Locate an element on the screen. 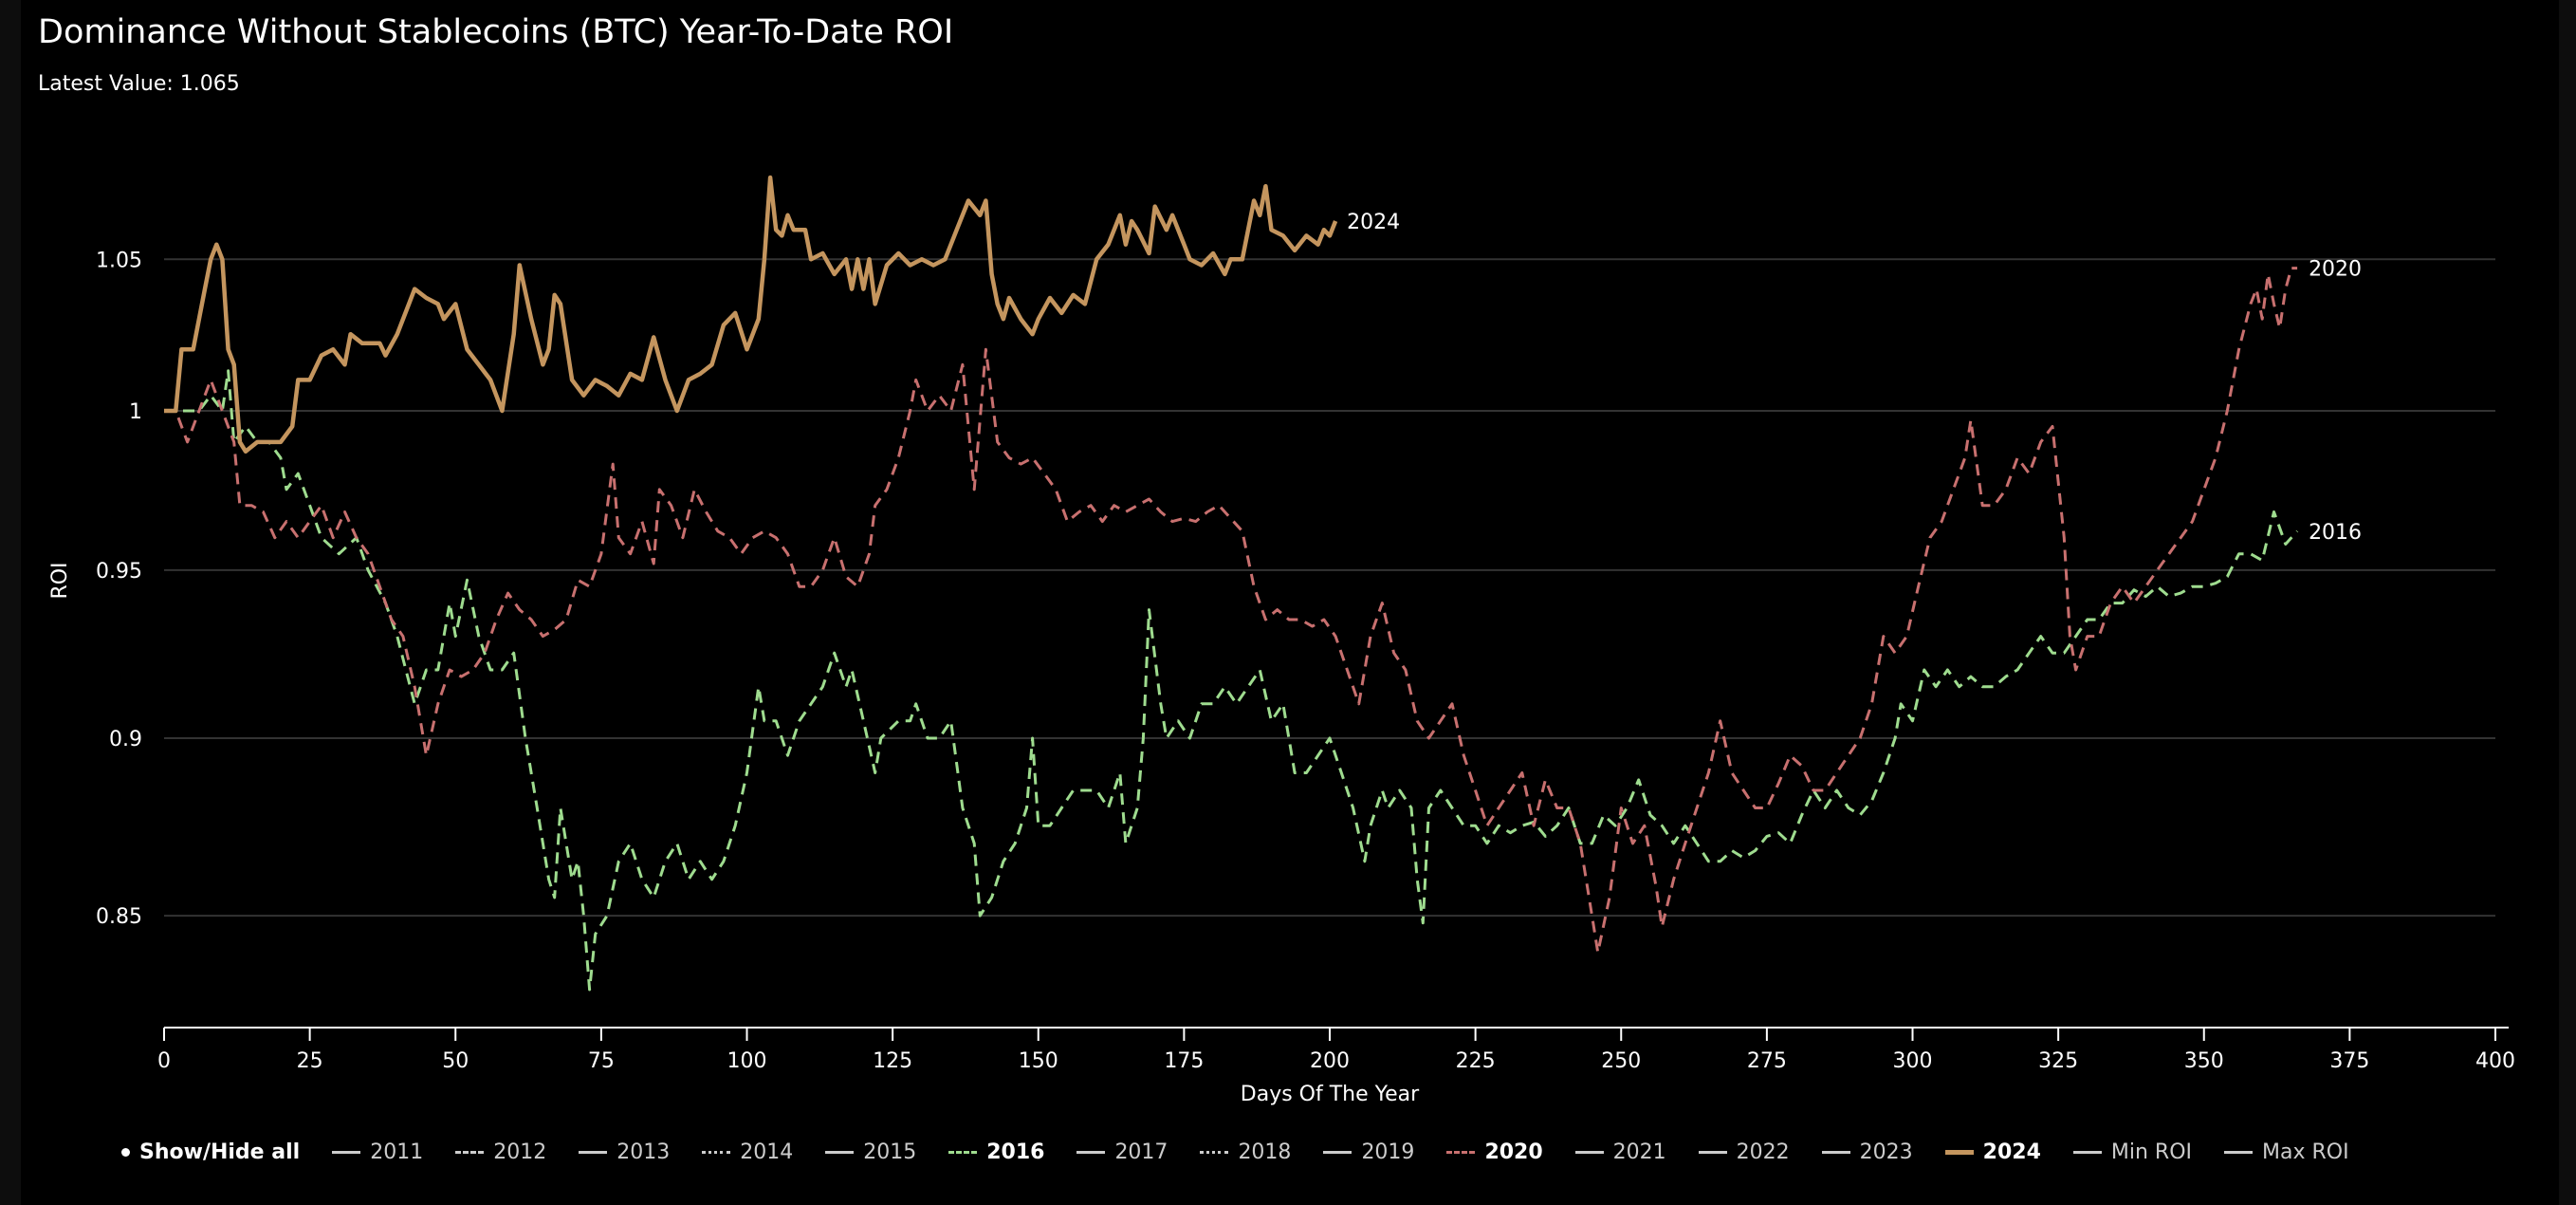 The width and height of the screenshot is (2576, 1205). x-tick-label: 0 is located at coordinates (164, 1061).